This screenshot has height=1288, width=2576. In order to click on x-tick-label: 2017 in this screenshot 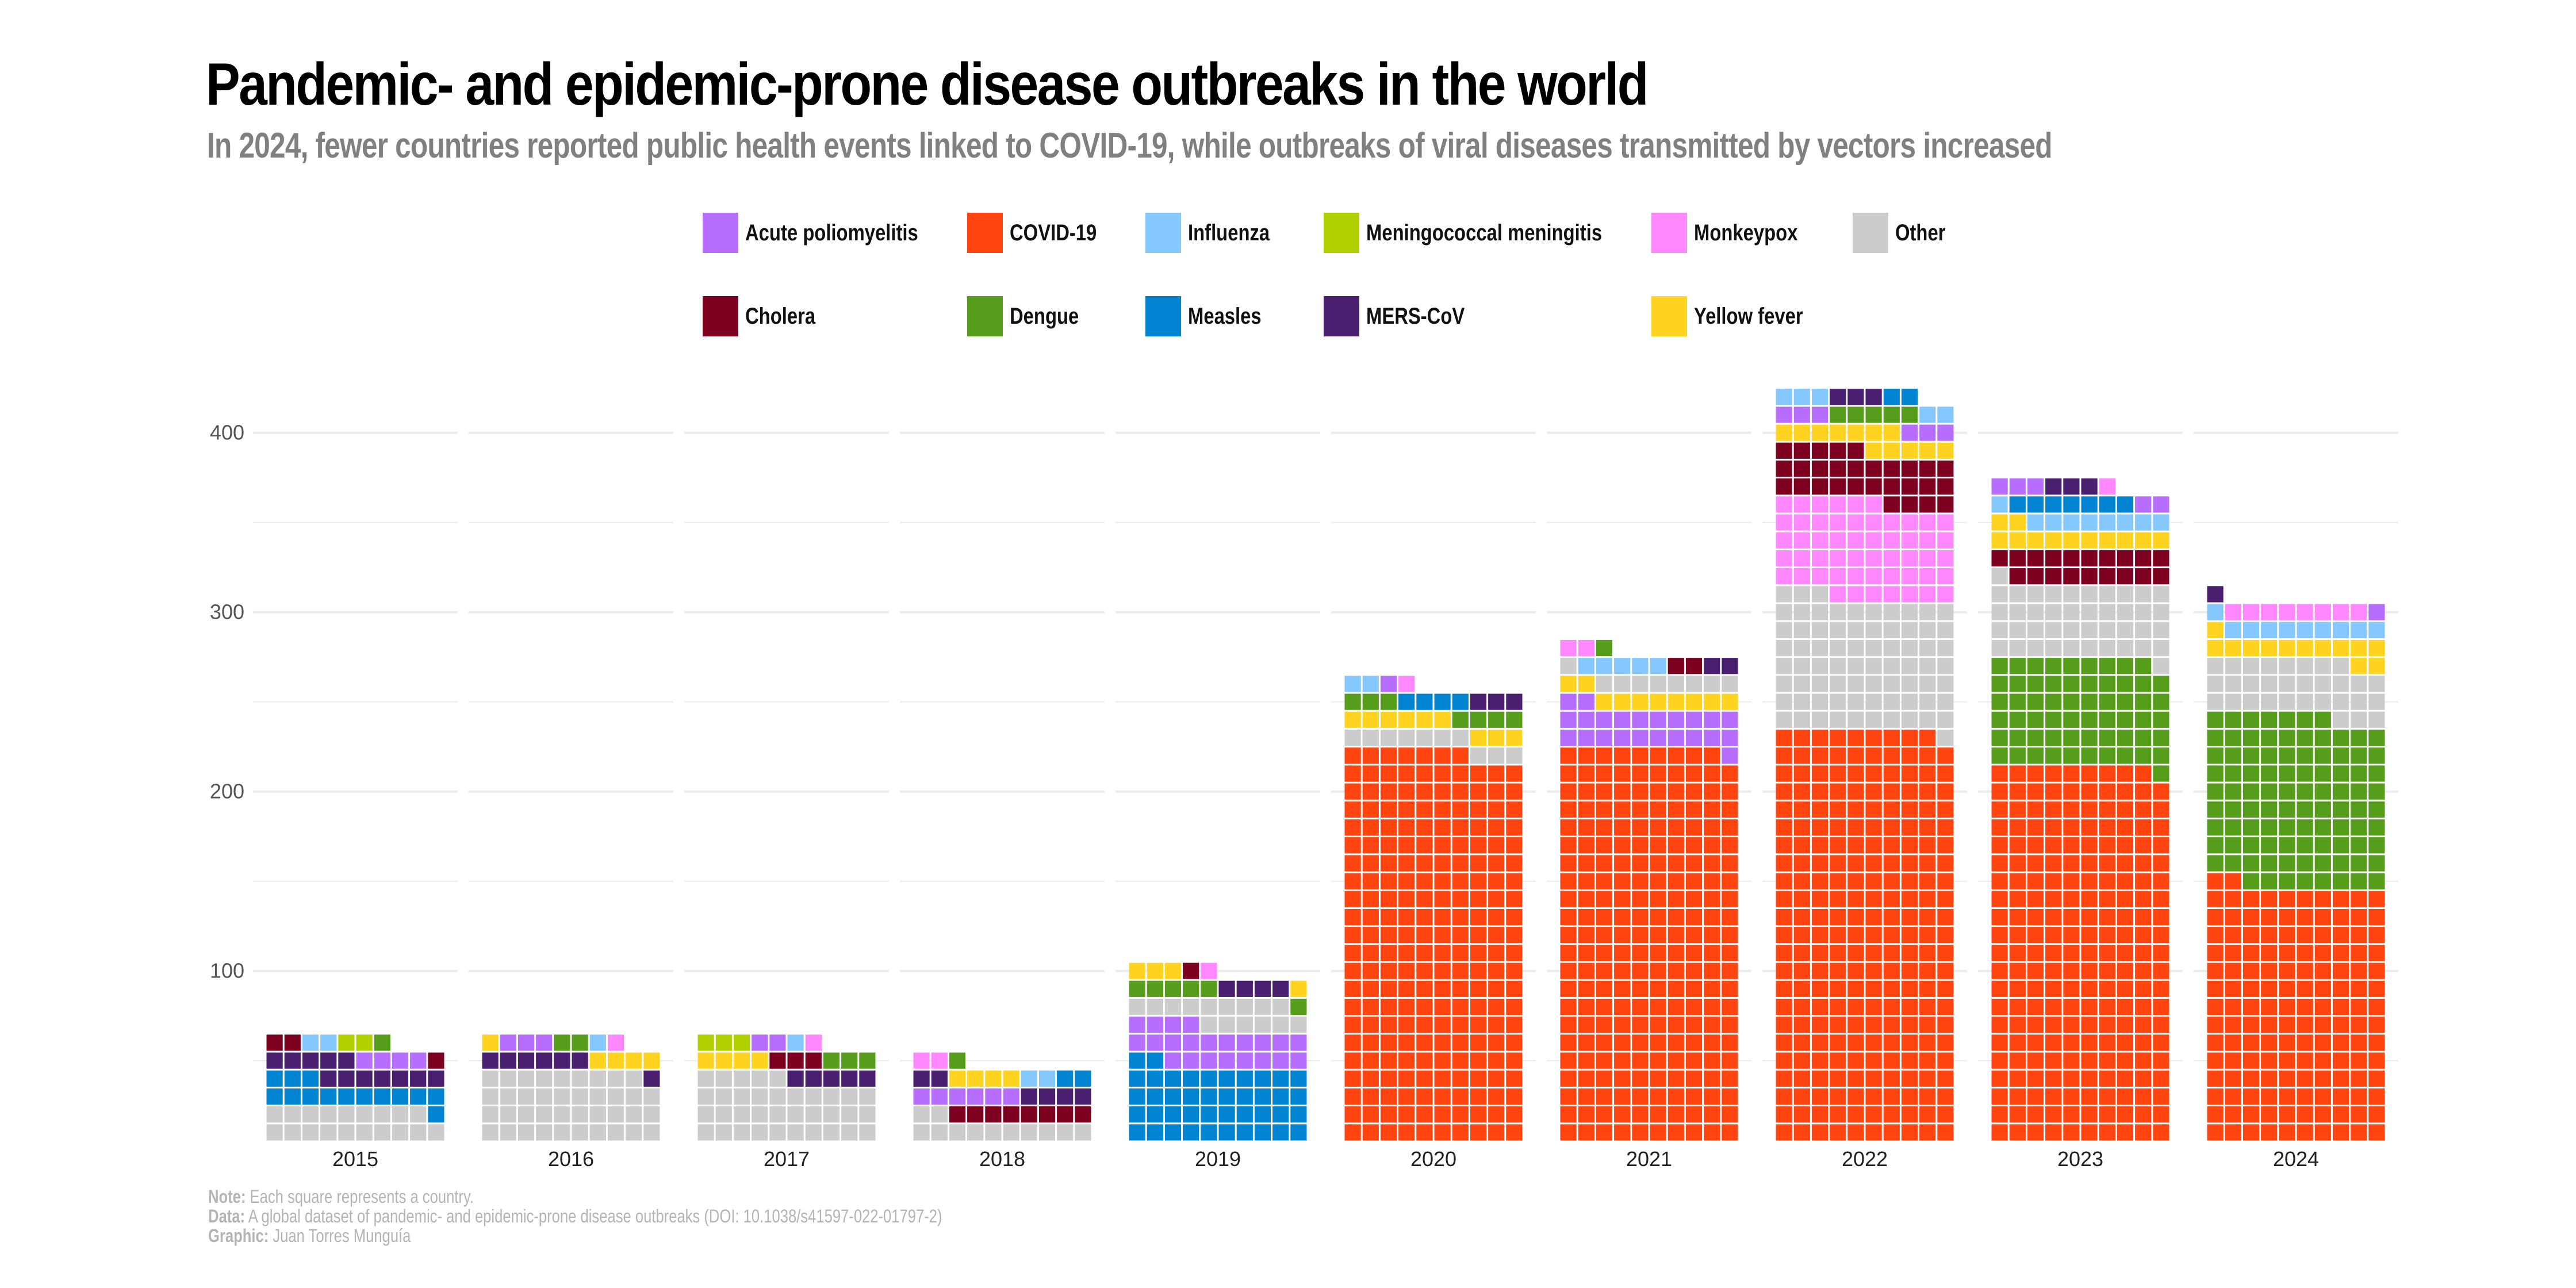, I will do `click(787, 1159)`.